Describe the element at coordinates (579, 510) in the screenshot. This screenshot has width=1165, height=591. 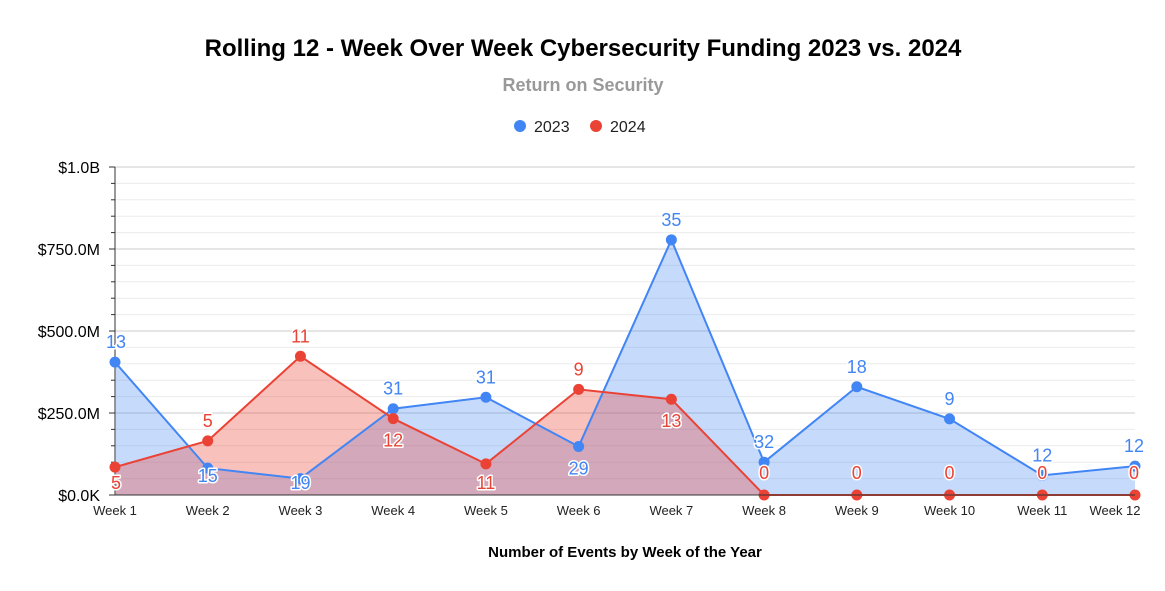
I see `x-tick-label: Week 6` at that location.